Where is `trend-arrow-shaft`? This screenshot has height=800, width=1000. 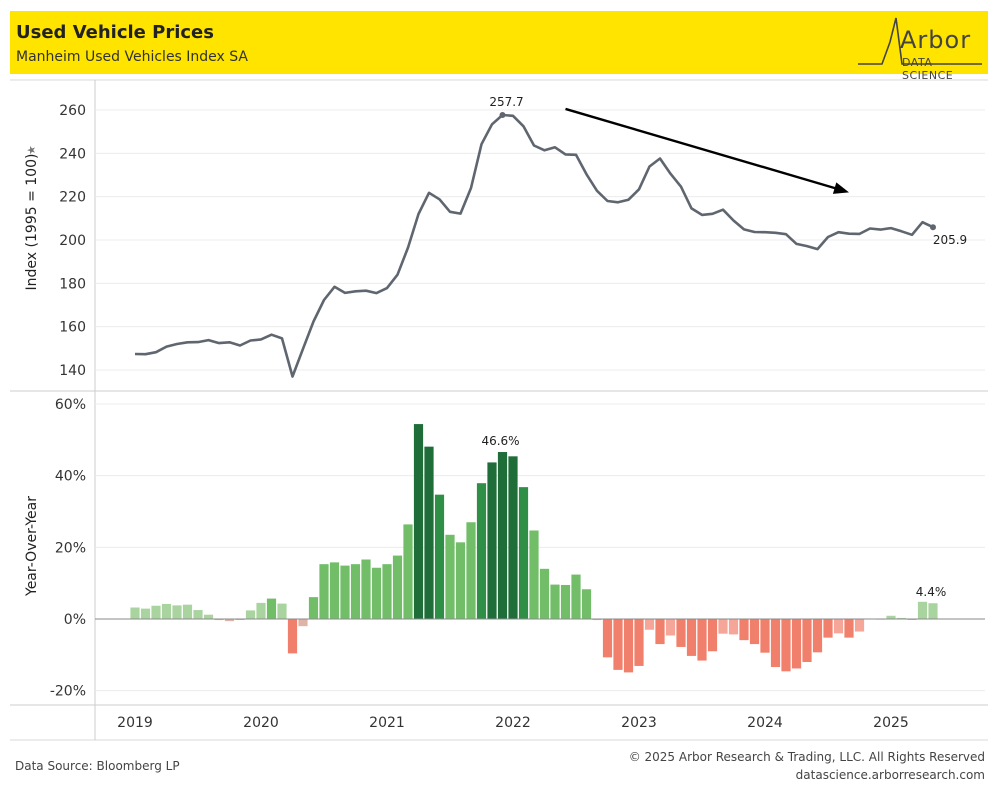
trend-arrow-shaft is located at coordinates (701, 148).